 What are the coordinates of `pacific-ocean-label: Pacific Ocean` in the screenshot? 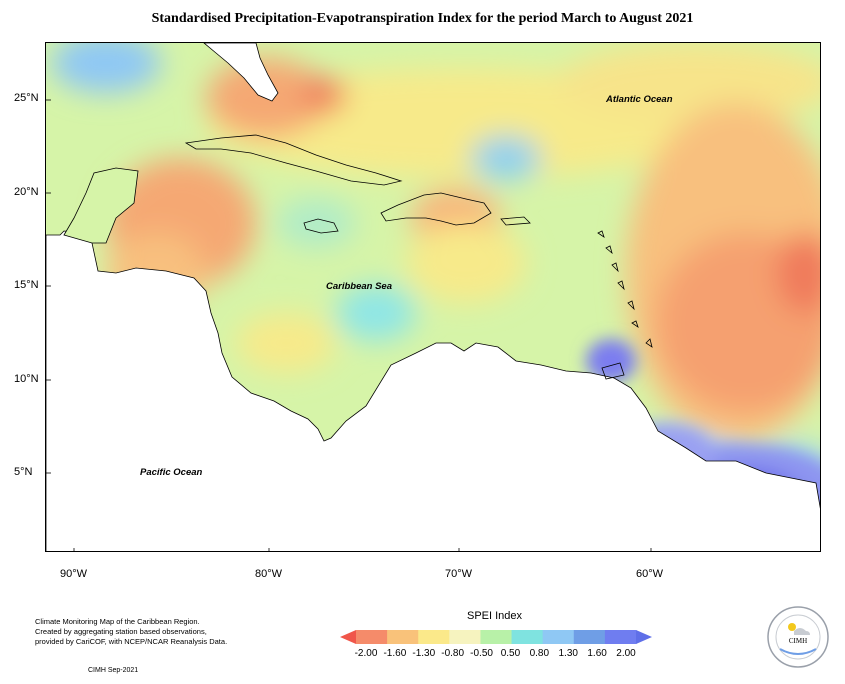 It's located at (171, 472).